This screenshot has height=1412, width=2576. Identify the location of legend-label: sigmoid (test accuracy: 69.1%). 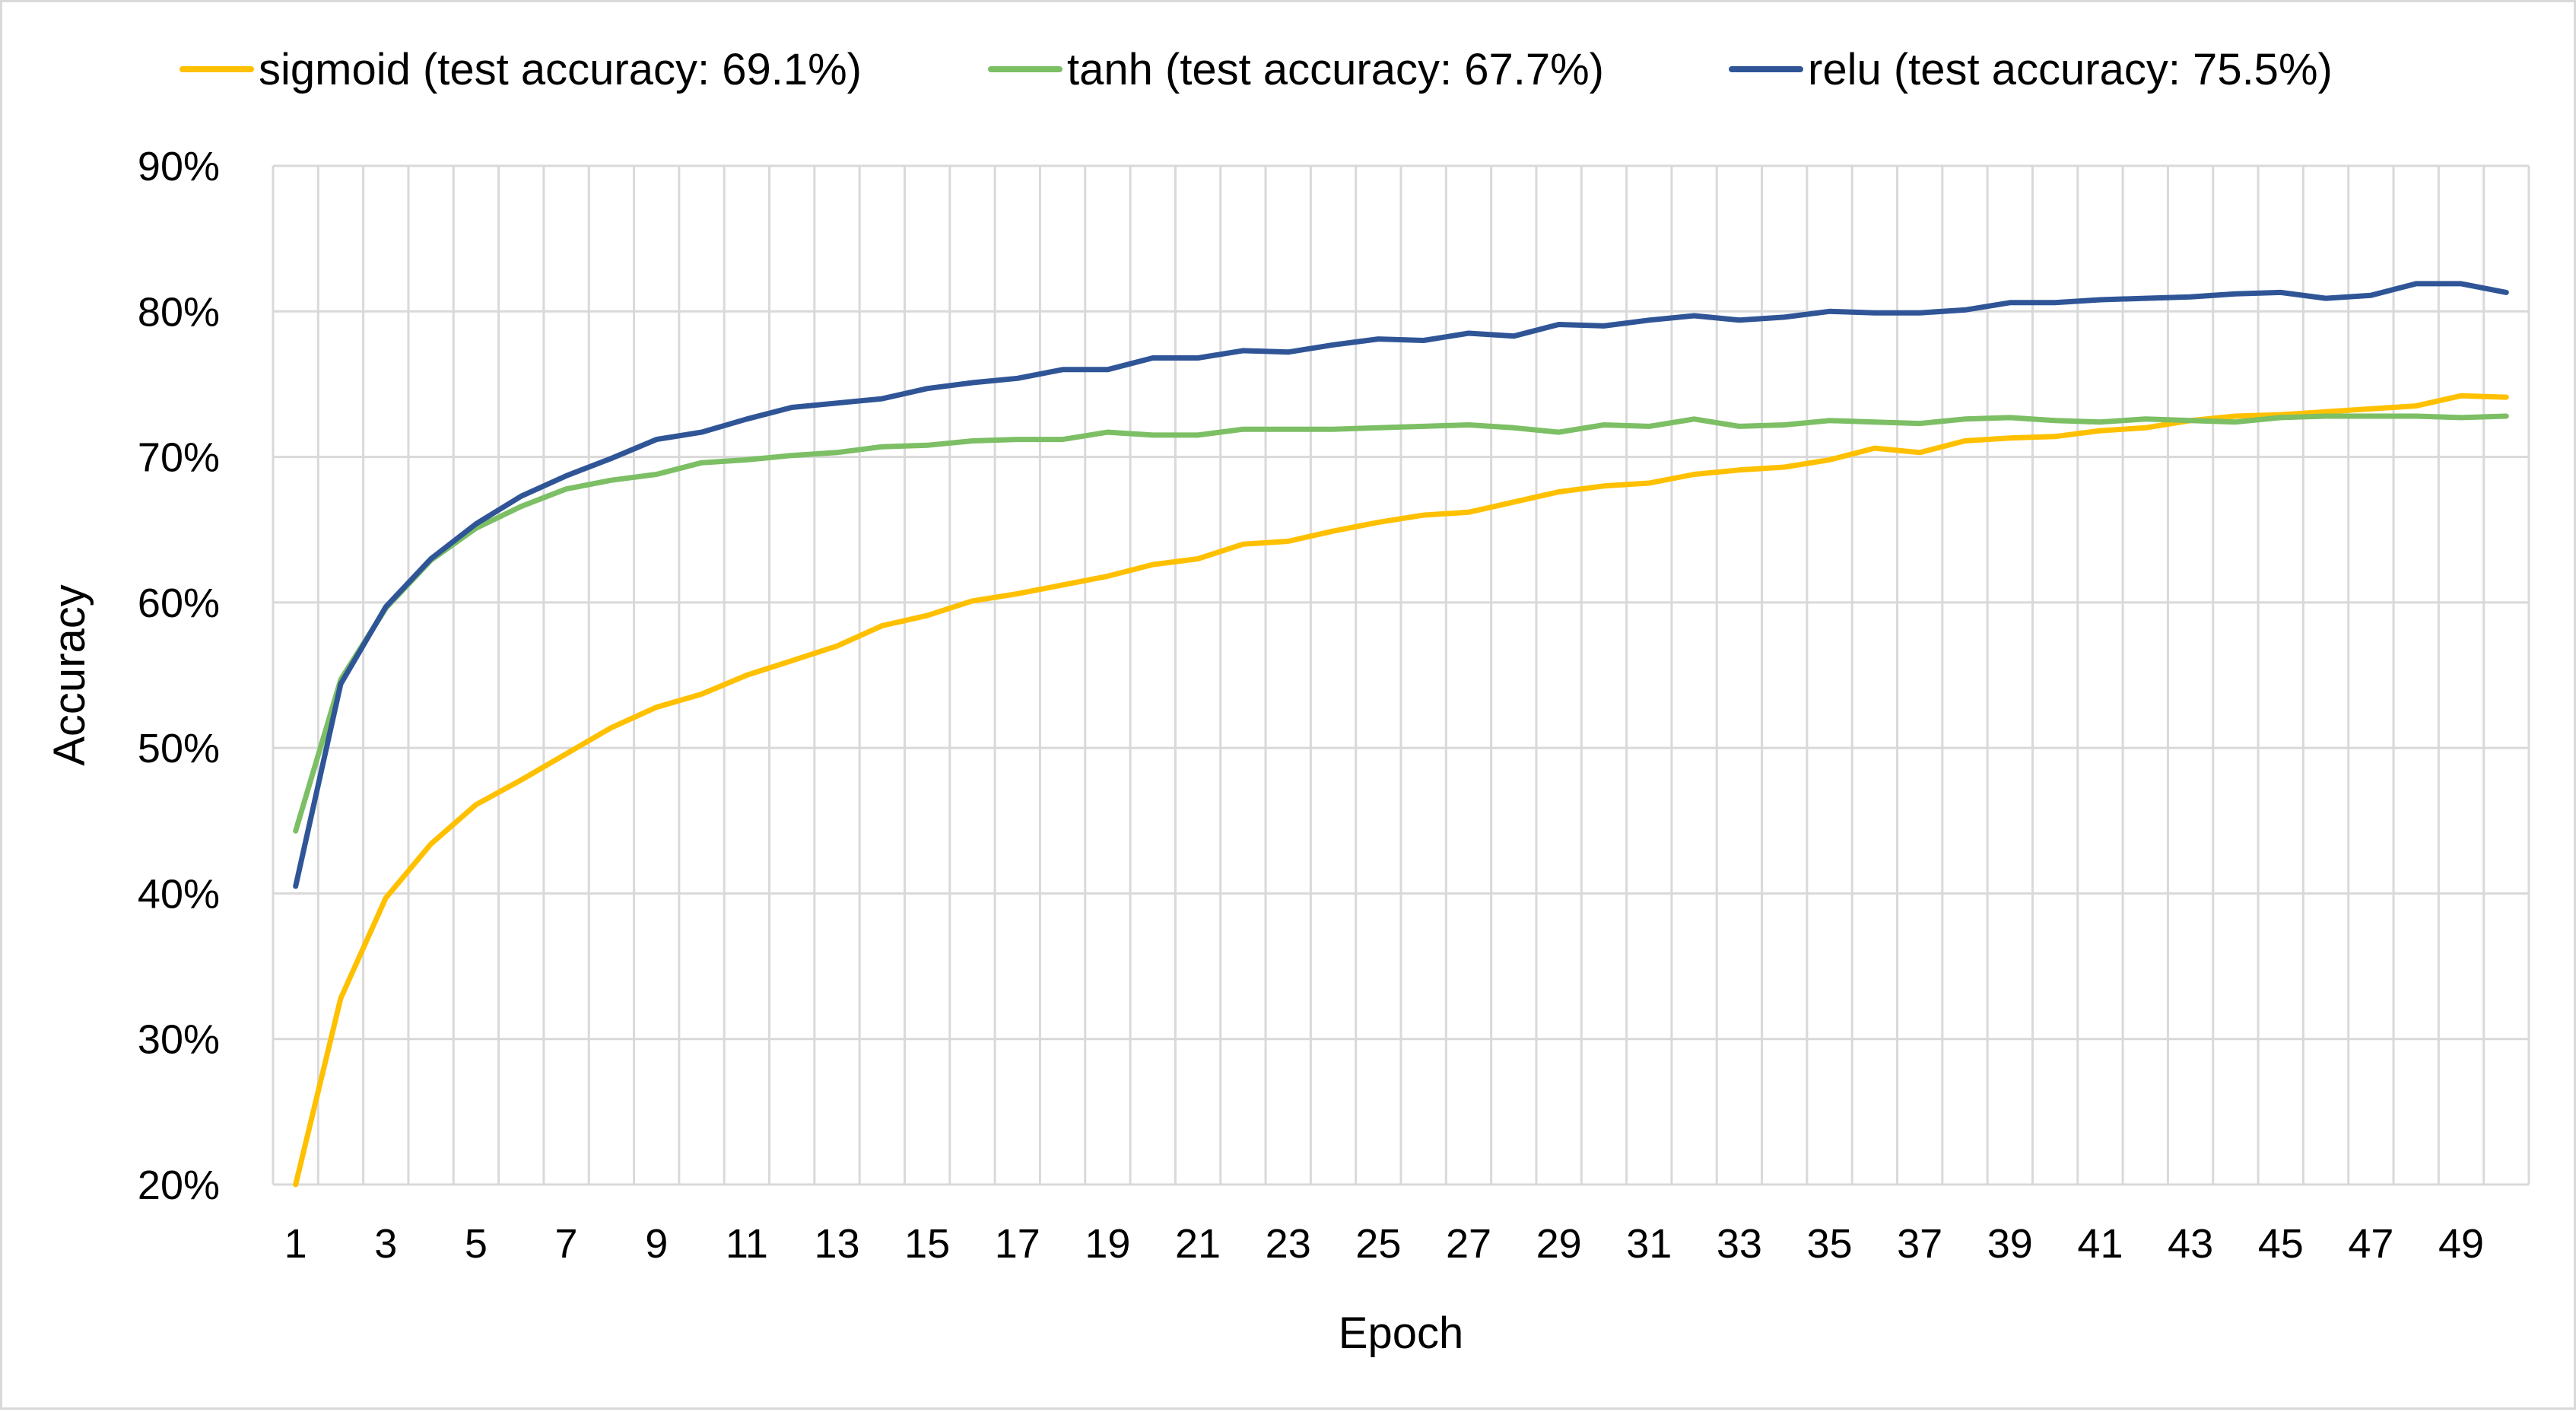
(560, 69).